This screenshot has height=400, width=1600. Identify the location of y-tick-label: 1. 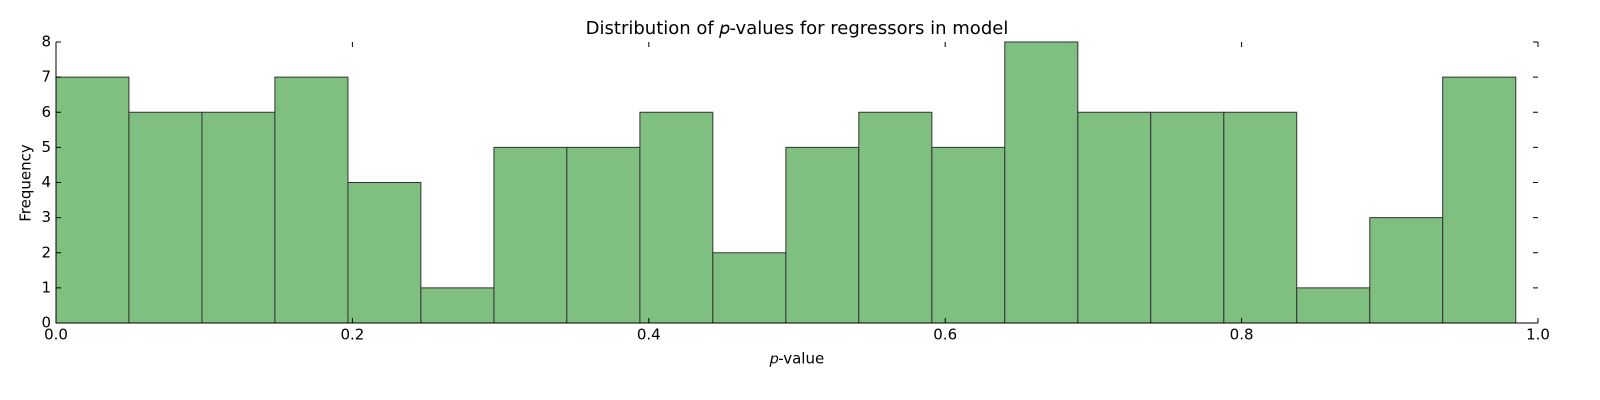
(46, 287).